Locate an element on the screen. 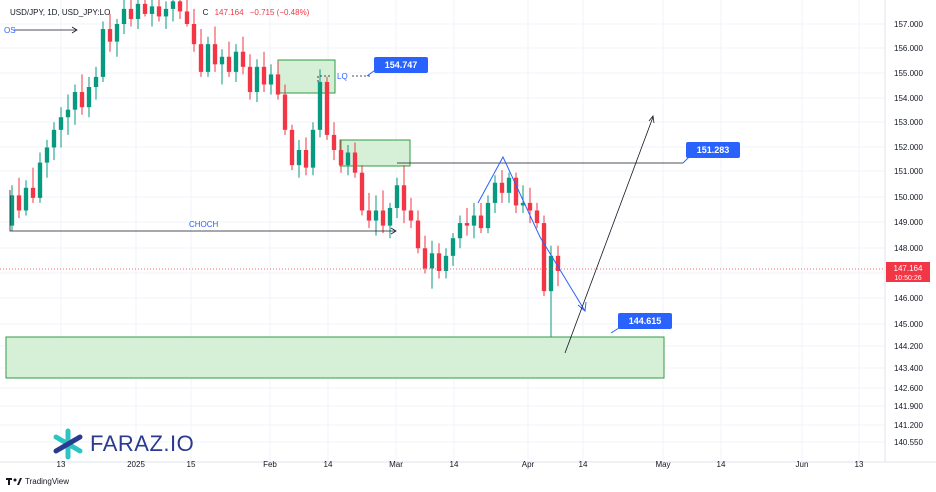  price-tick: 154.000 is located at coordinates (908, 98).